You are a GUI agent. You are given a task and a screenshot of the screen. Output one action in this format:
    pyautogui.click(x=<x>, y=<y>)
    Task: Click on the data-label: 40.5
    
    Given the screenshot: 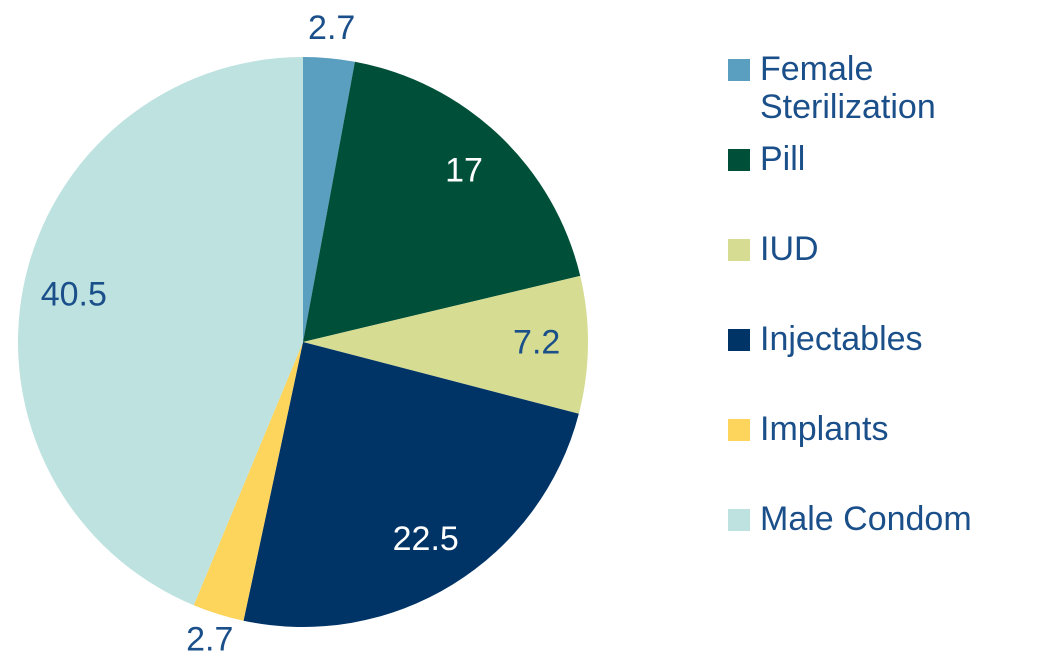 What is the action you would take?
    pyautogui.click(x=74, y=294)
    